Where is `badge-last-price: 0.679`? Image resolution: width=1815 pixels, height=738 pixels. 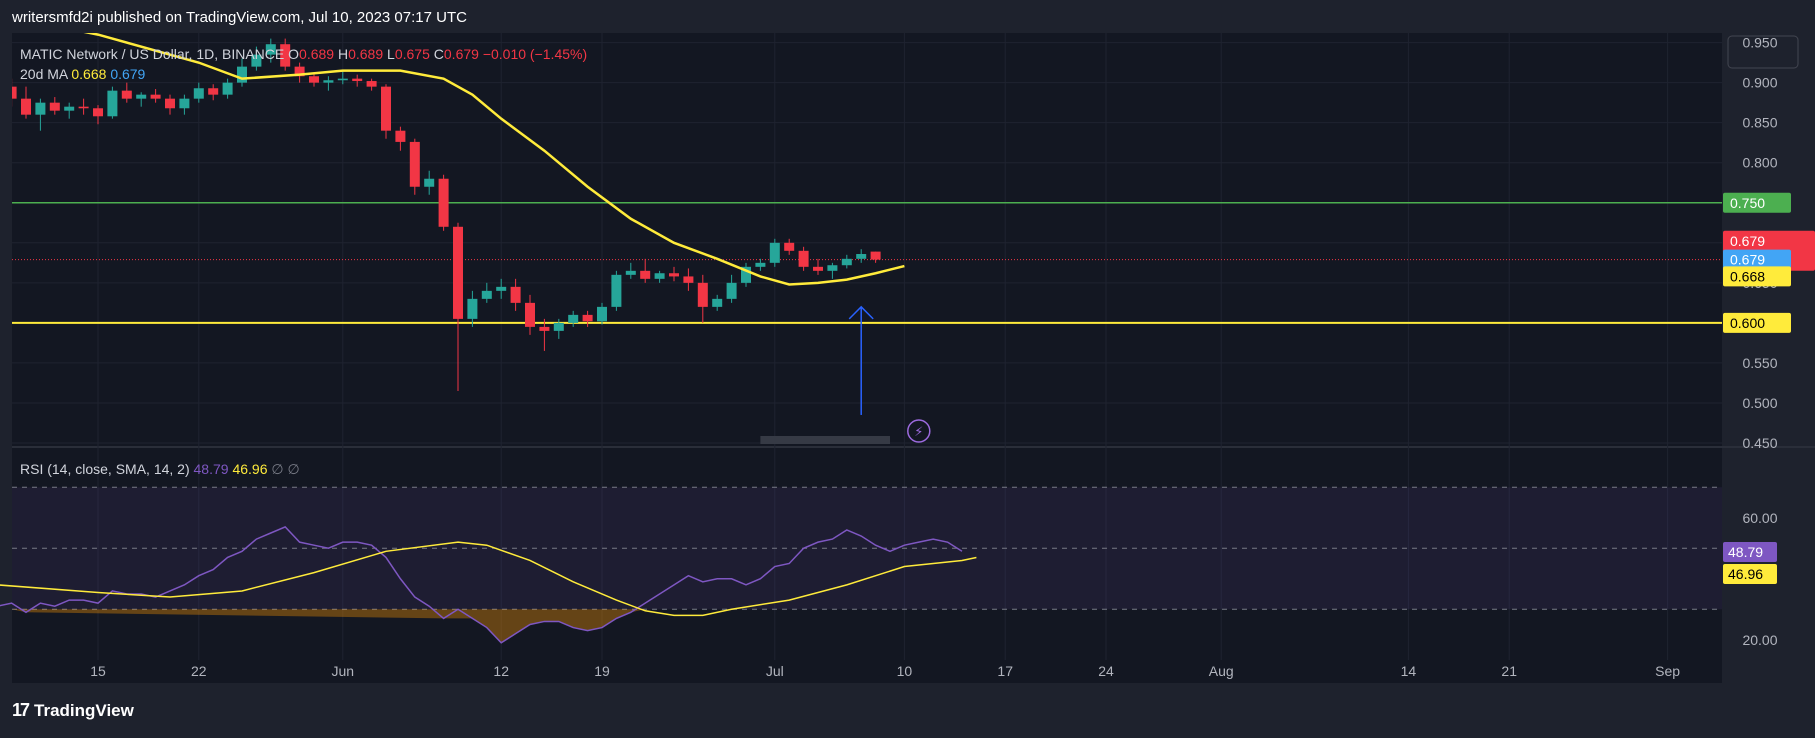
badge-last-price: 0.679 is located at coordinates (1747, 241).